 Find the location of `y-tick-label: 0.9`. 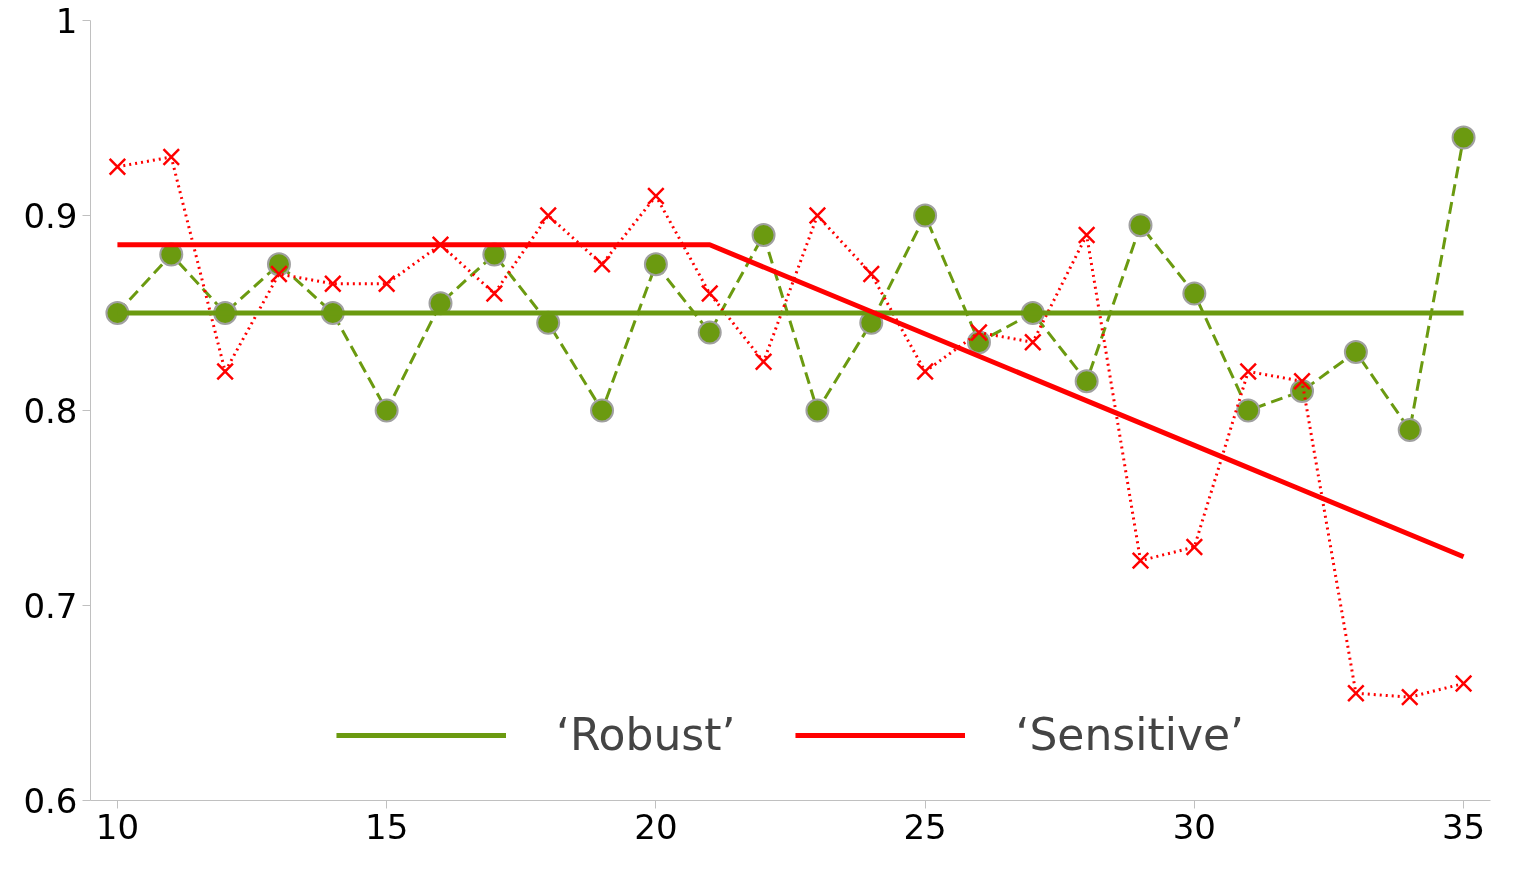

y-tick-label: 0.9 is located at coordinates (50, 216).